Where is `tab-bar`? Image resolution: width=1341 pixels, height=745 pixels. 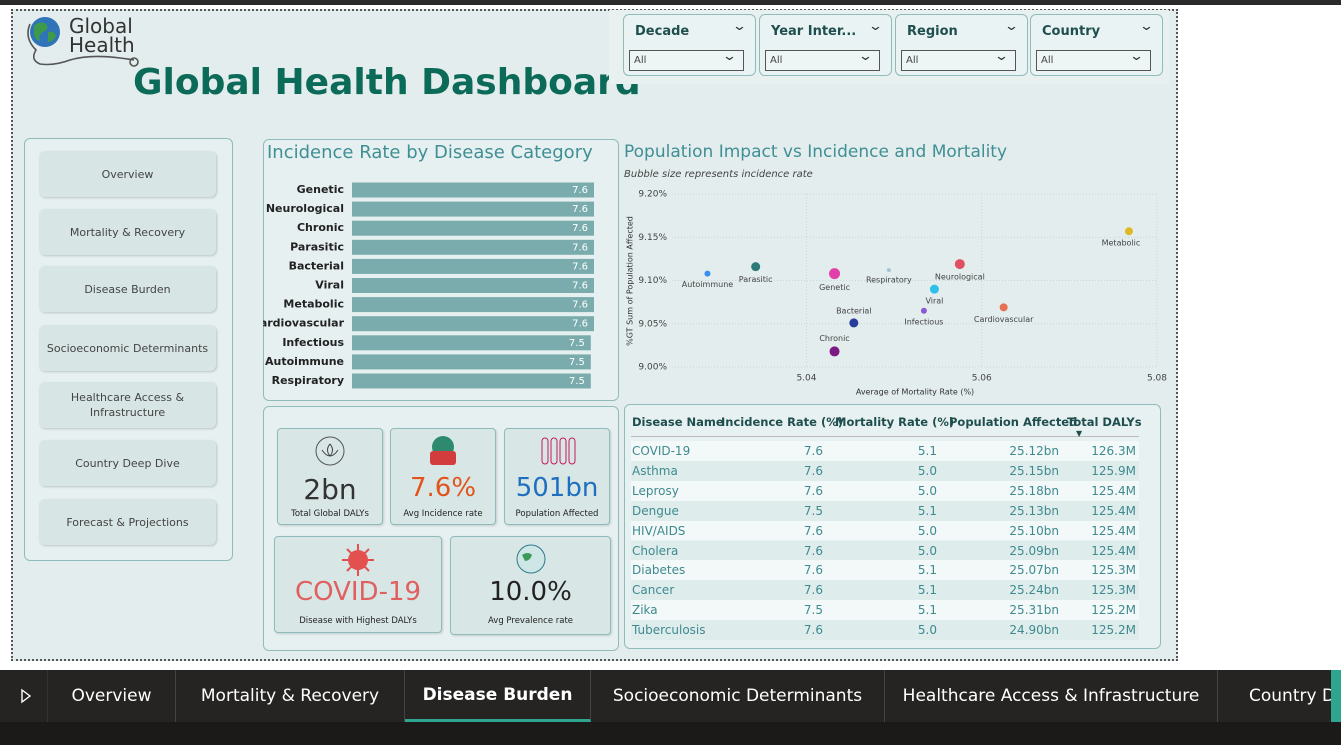 tab-bar is located at coordinates (670, 696).